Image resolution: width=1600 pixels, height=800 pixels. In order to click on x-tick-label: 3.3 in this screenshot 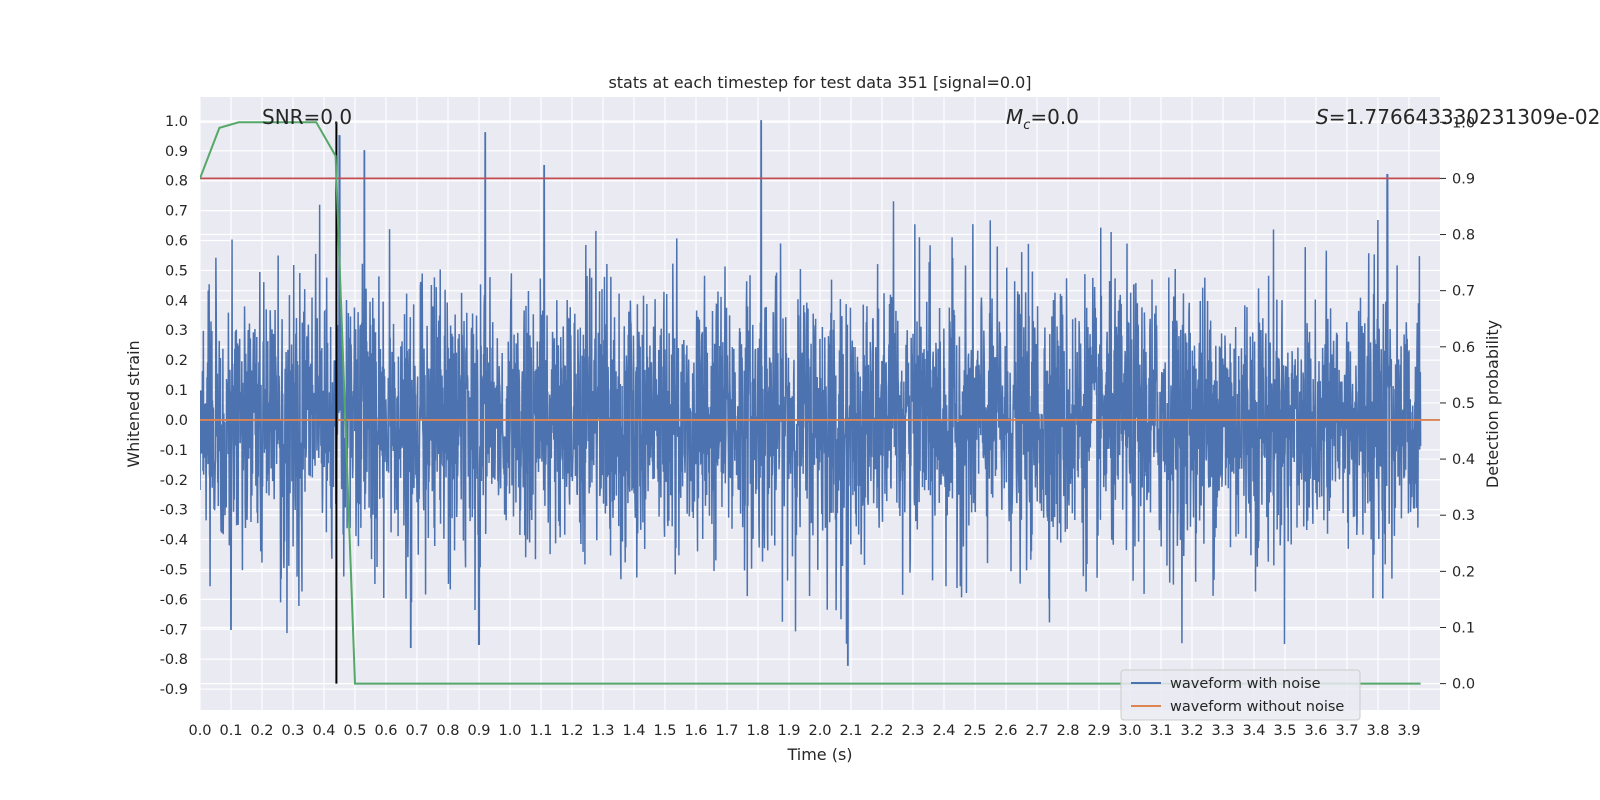, I will do `click(1222, 731)`.